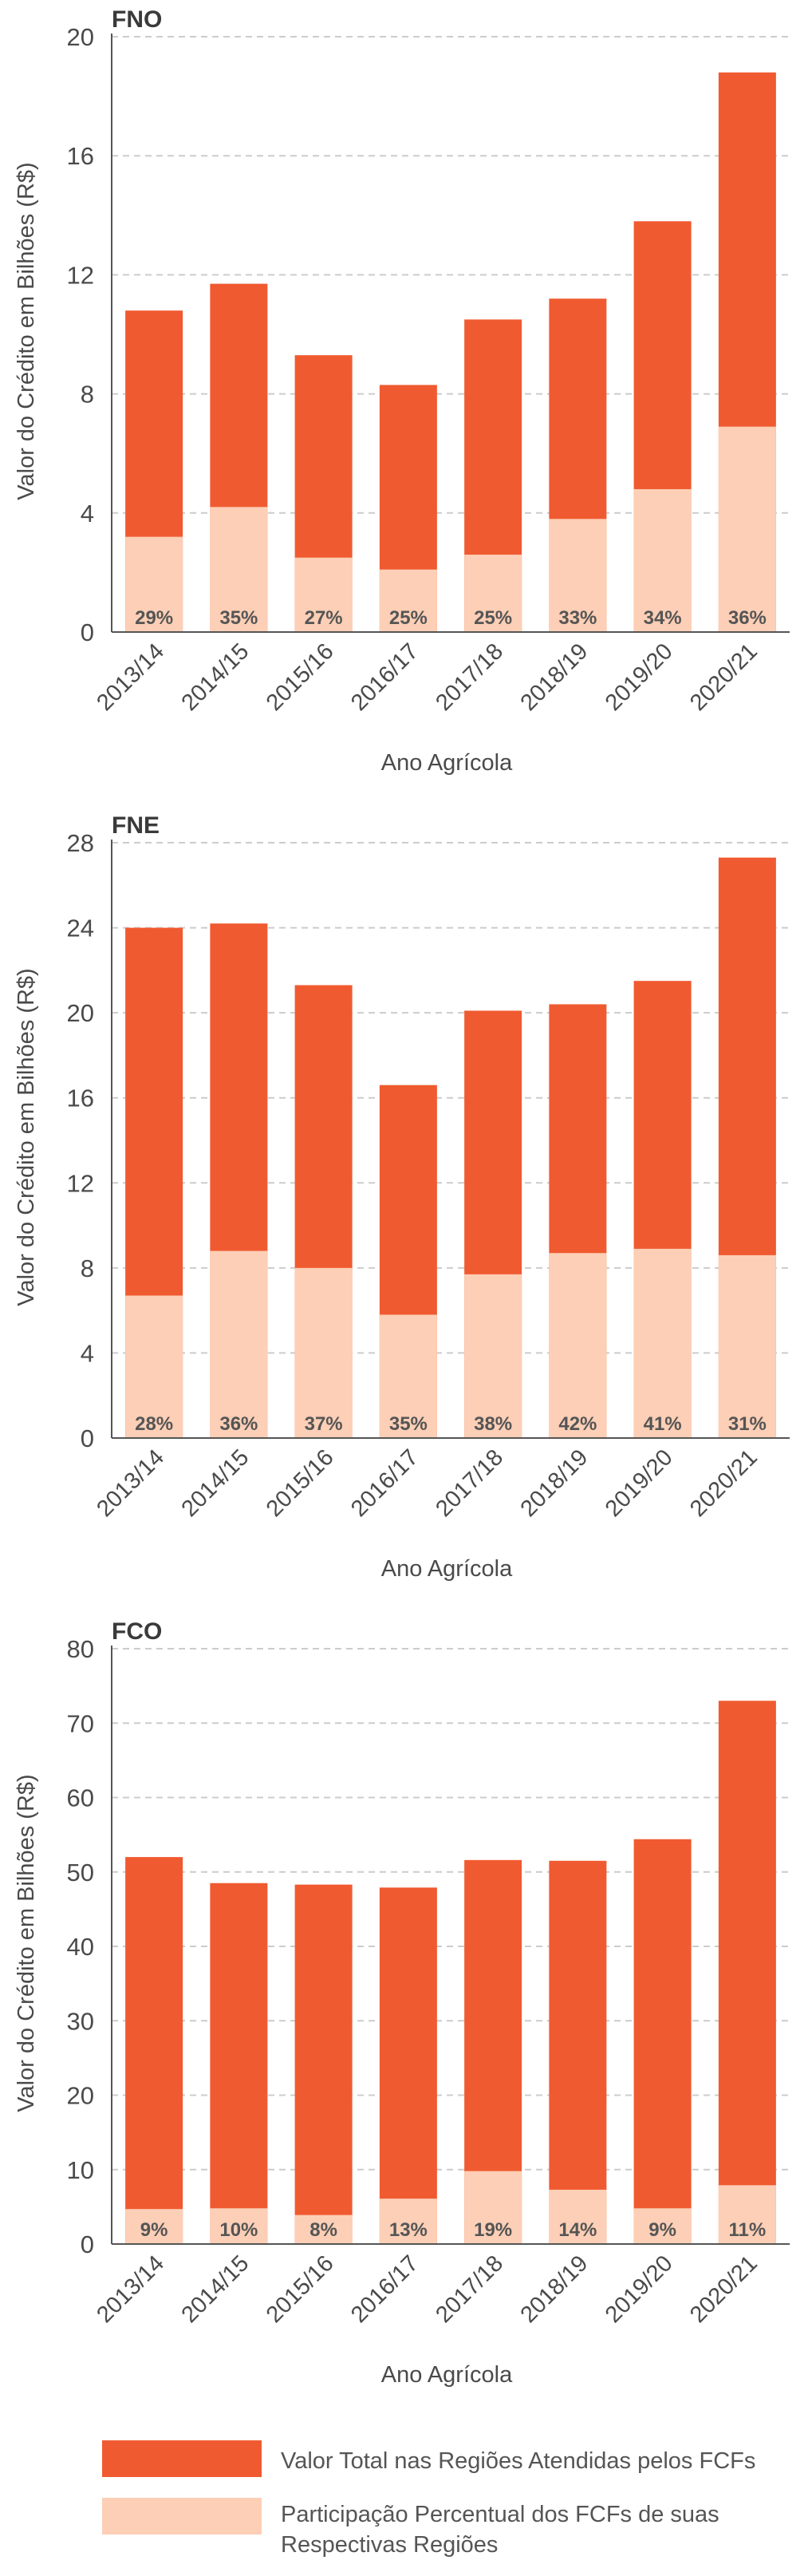 The height and width of the screenshot is (2576, 812). I want to click on bar-percent-label: 28%, so click(154, 1424).